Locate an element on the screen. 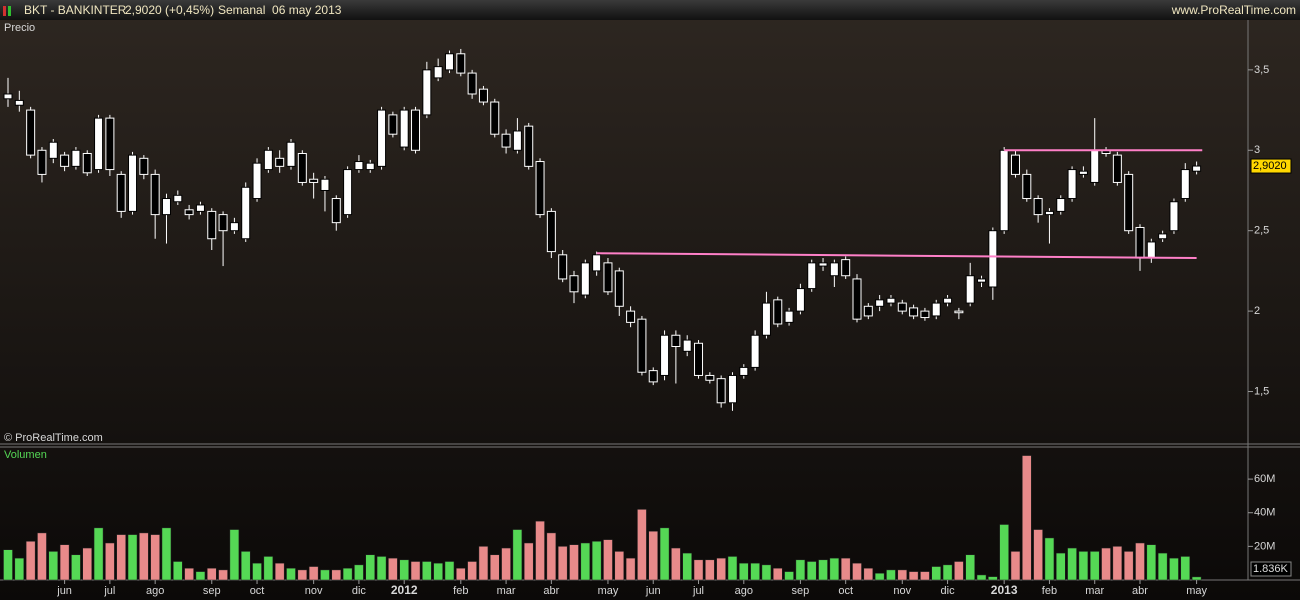 The image size is (1300, 600). x-tick-label: jun is located at coordinates (64, 591).